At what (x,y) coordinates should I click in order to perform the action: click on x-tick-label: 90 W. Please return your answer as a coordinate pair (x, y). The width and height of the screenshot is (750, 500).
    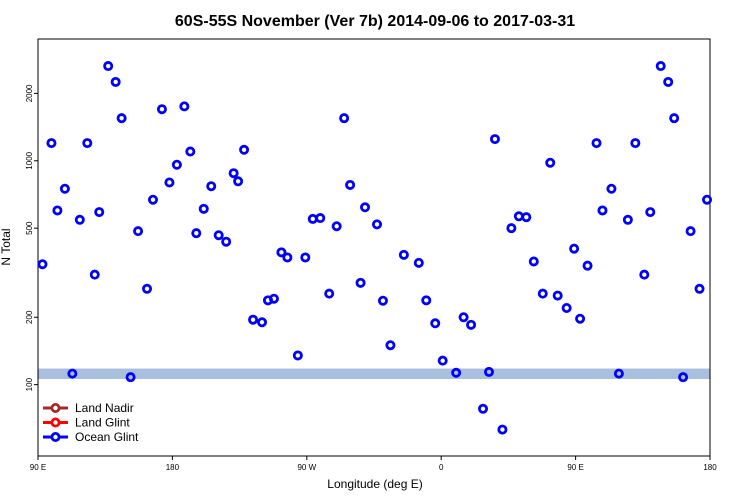
    Looking at the image, I should click on (306, 467).